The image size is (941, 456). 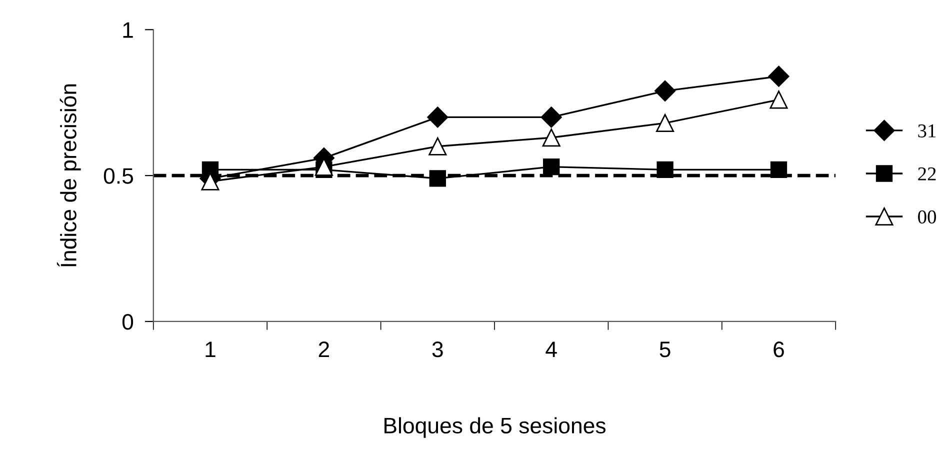 I want to click on legend-label: 22, so click(x=927, y=173).